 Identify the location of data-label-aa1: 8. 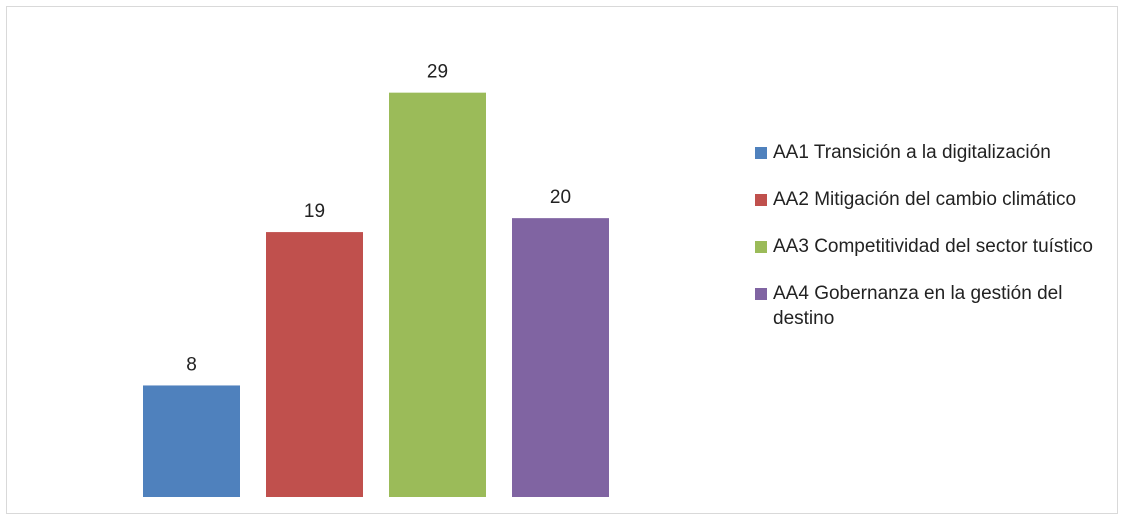
(191, 364).